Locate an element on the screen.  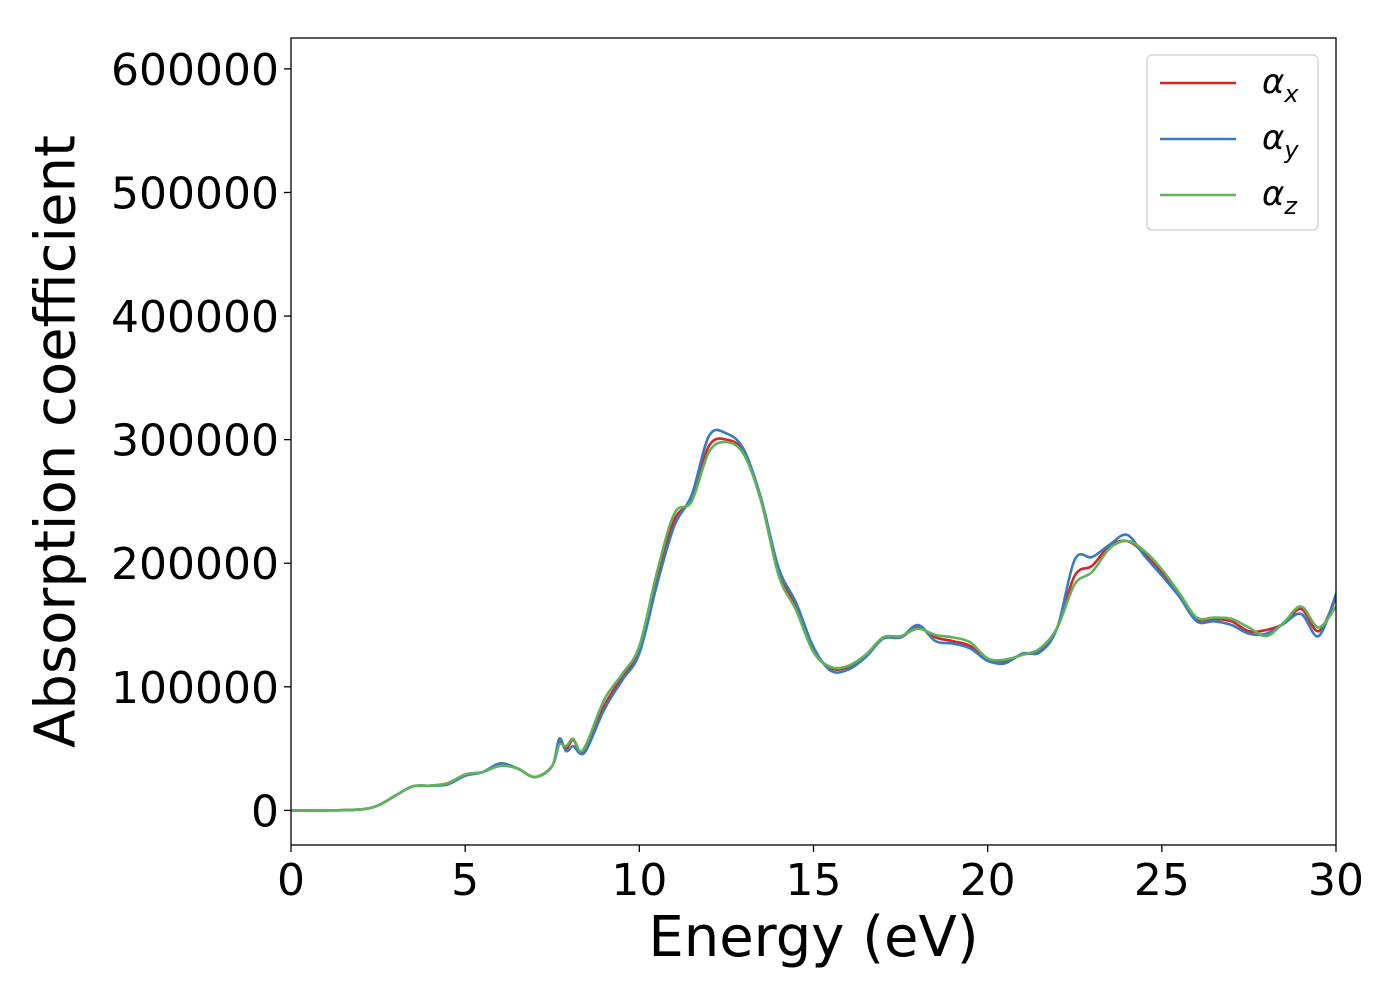
legend-label-x: αx is located at coordinates (1280, 85).